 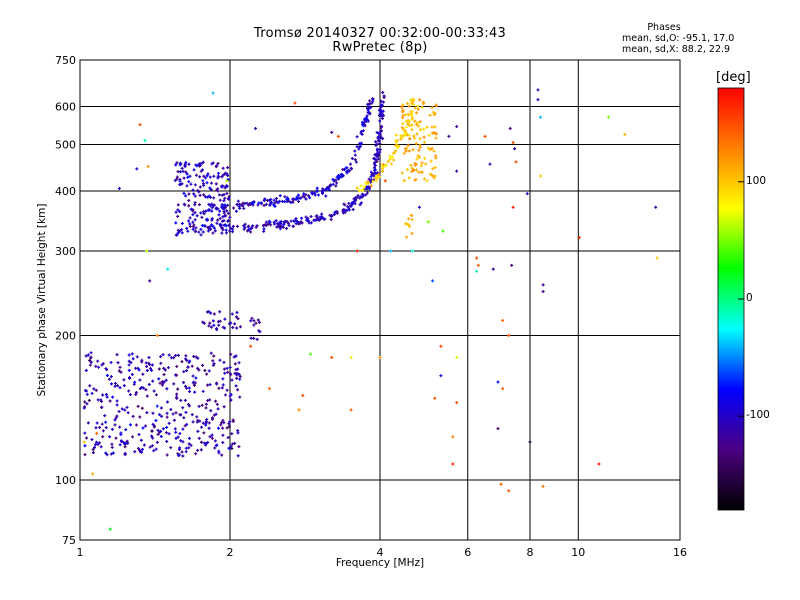 What do you see at coordinates (69, 540) in the screenshot?
I see `y-tick-label: 75` at bounding box center [69, 540].